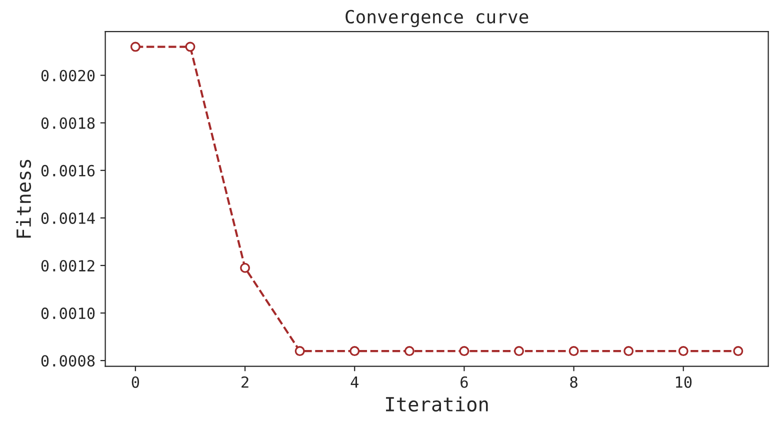 This screenshot has height=421, width=780. I want to click on y-tick-label: 0.0014, so click(68, 218).